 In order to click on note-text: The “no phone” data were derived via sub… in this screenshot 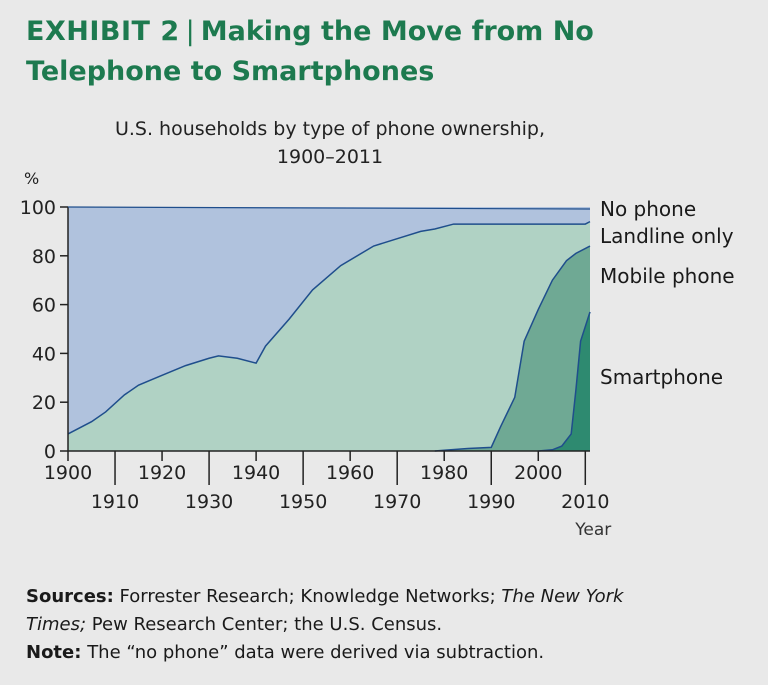, I will do `click(316, 652)`.